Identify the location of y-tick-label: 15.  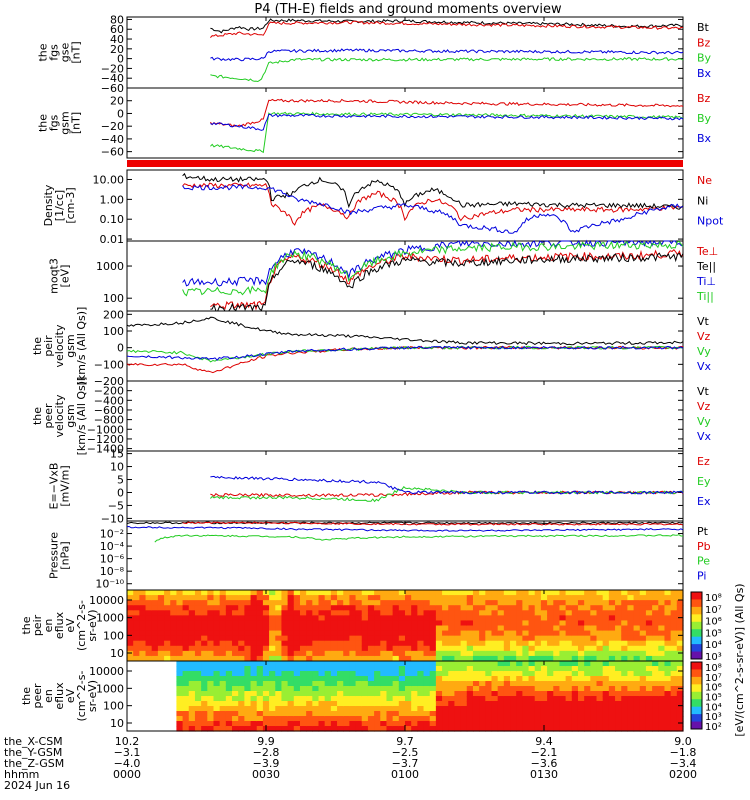
(117, 454).